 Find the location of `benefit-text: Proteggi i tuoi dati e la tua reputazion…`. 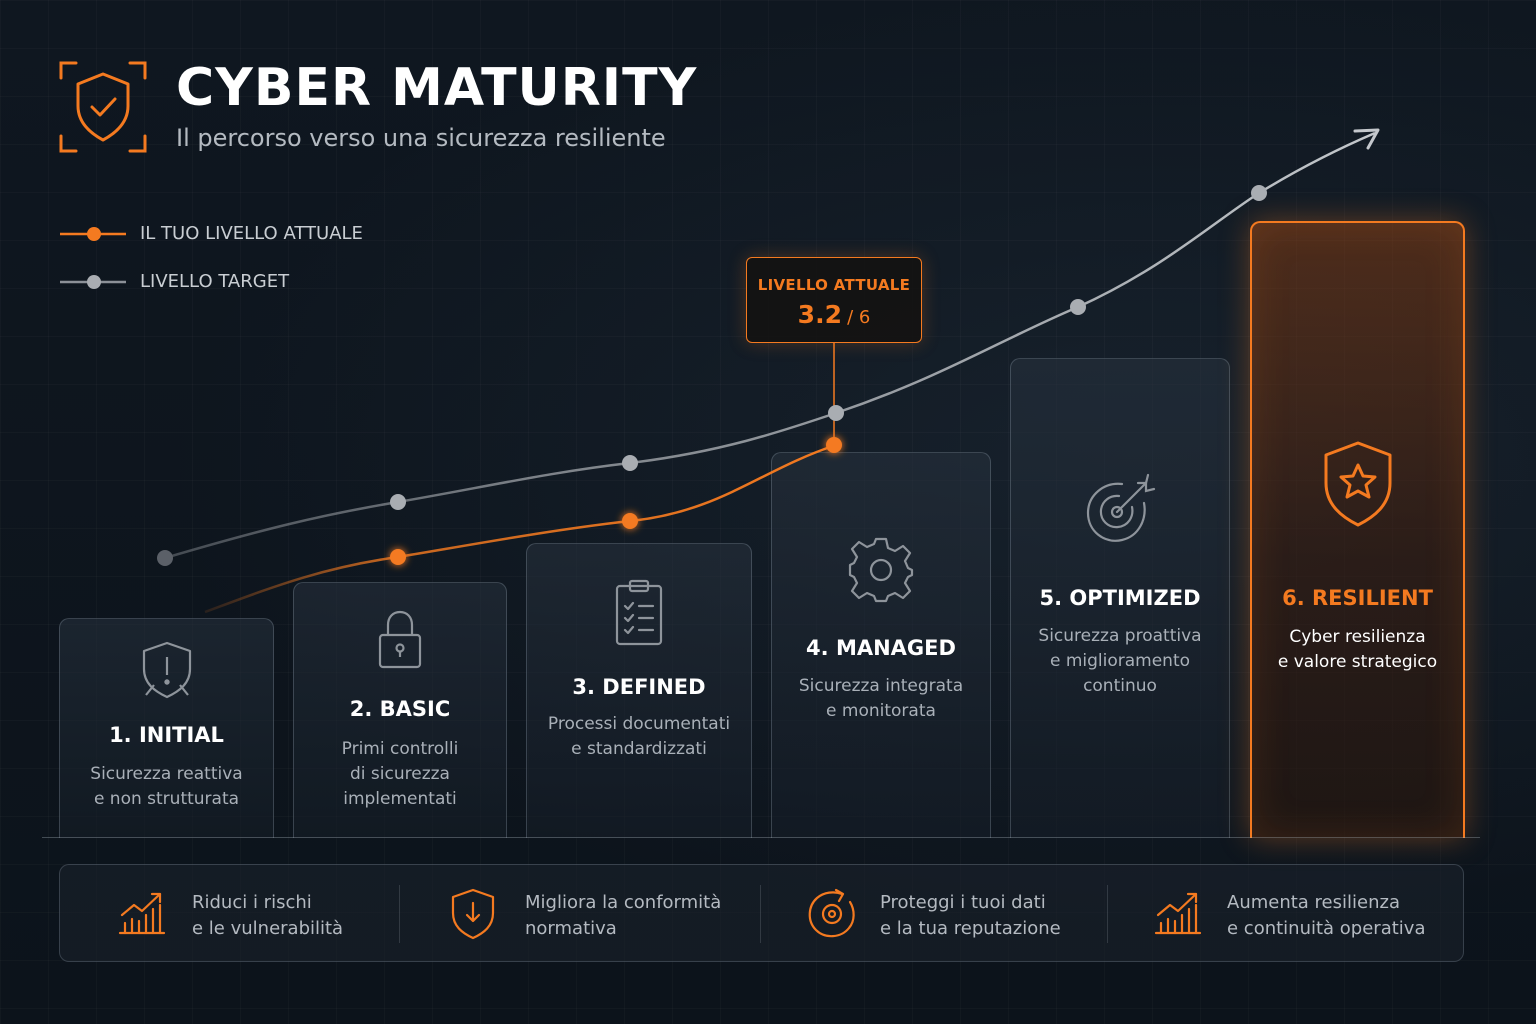

benefit-text: Proteggi i tuoi dati e la tua reputazion… is located at coordinates (970, 916).